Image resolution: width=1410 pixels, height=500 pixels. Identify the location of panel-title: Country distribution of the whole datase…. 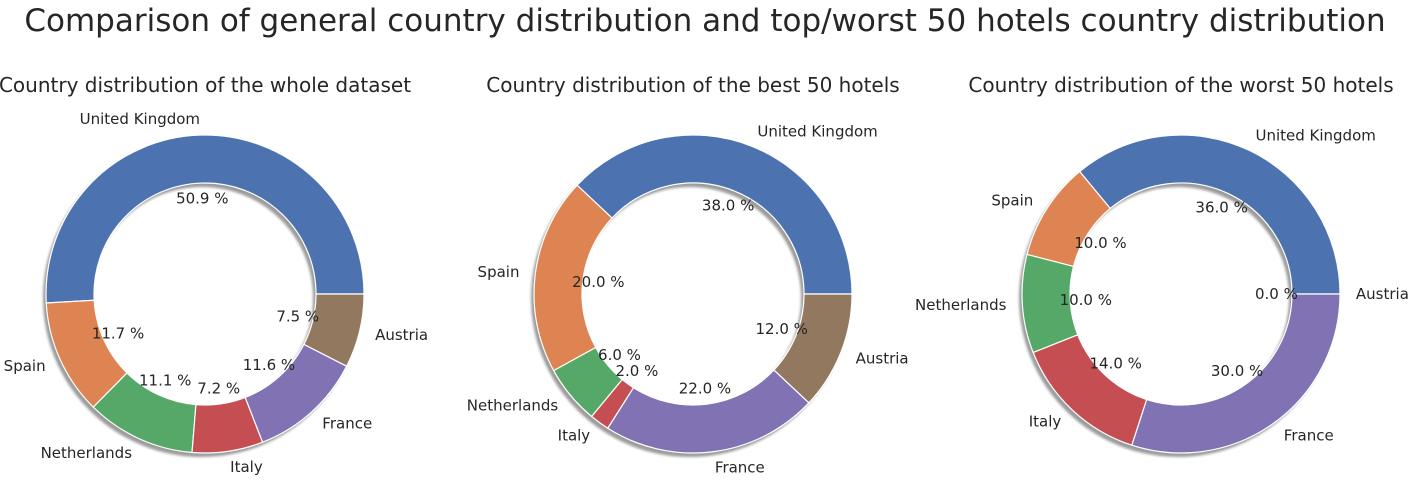
(205, 85).